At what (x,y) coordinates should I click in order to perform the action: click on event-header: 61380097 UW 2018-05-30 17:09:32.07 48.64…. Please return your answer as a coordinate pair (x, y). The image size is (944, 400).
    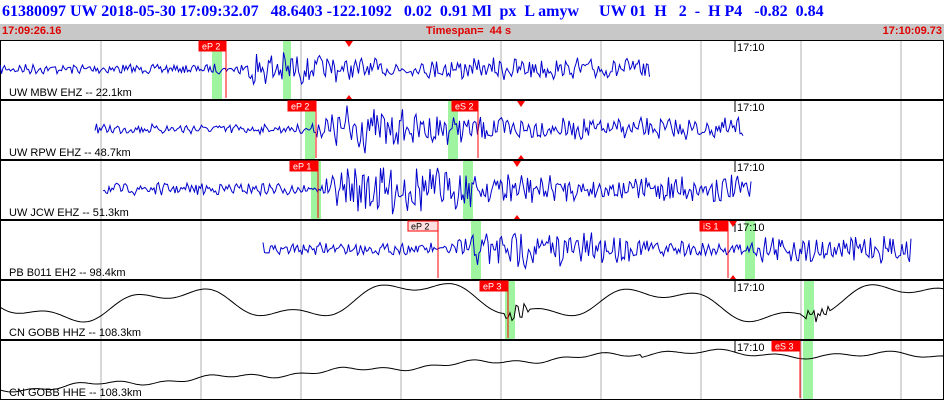
    Looking at the image, I should click on (472, 20).